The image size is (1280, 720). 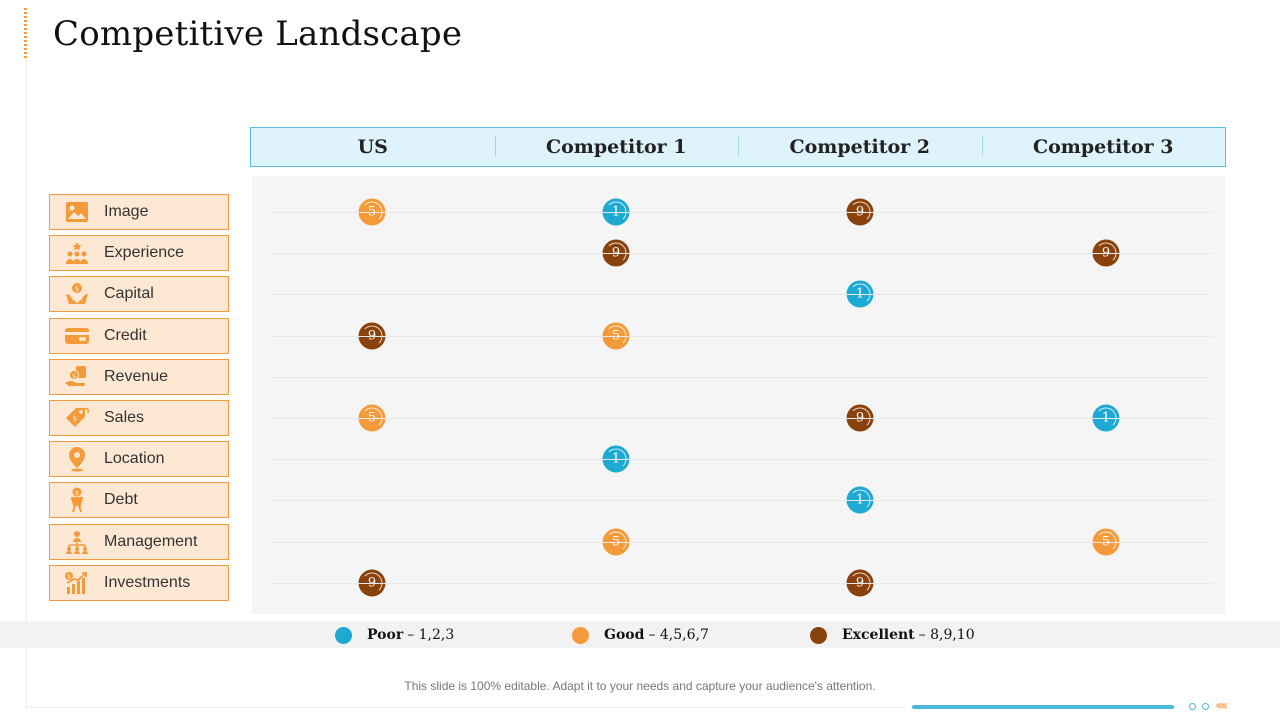 I want to click on category-experience: Experience, so click(x=139, y=253).